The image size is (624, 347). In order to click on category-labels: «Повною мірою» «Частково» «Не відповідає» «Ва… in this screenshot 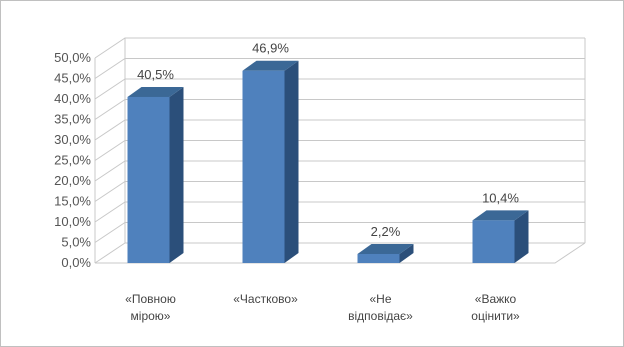, I will do `click(322, 307)`.